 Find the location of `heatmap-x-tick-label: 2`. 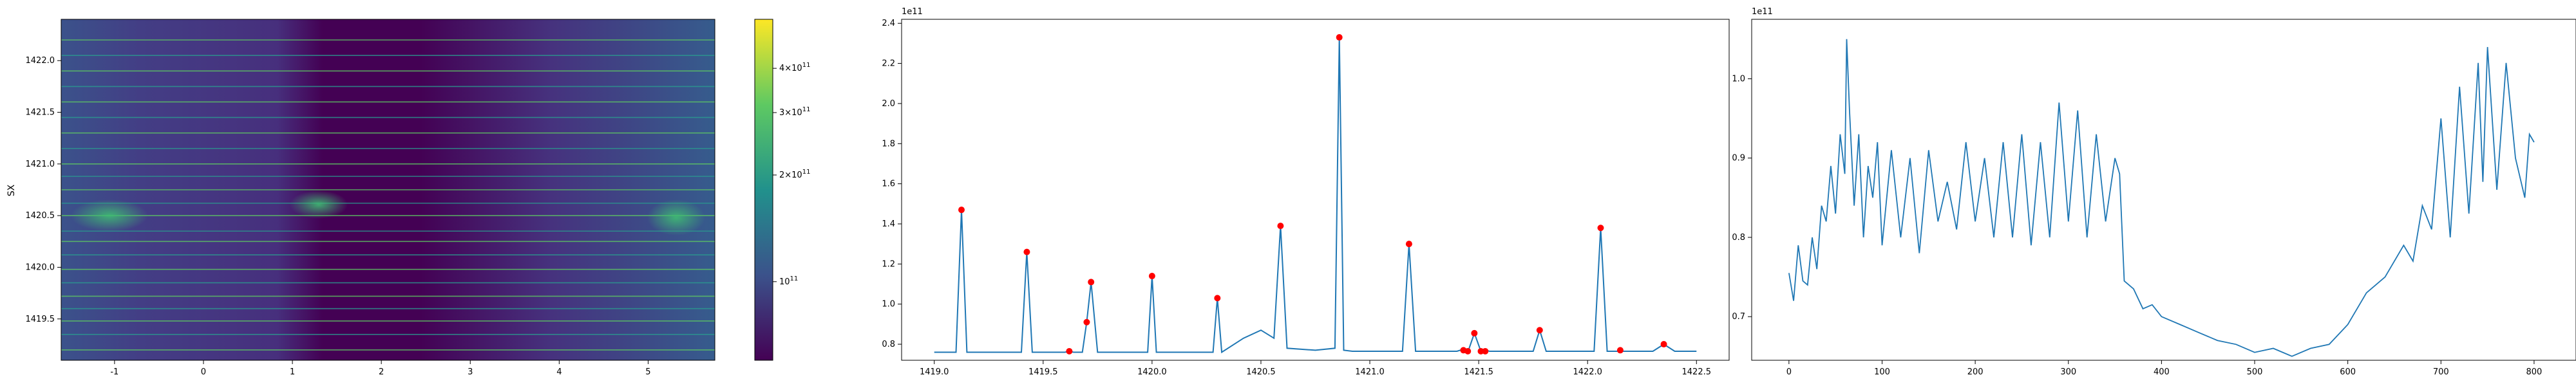

heatmap-x-tick-label: 2 is located at coordinates (382, 372).